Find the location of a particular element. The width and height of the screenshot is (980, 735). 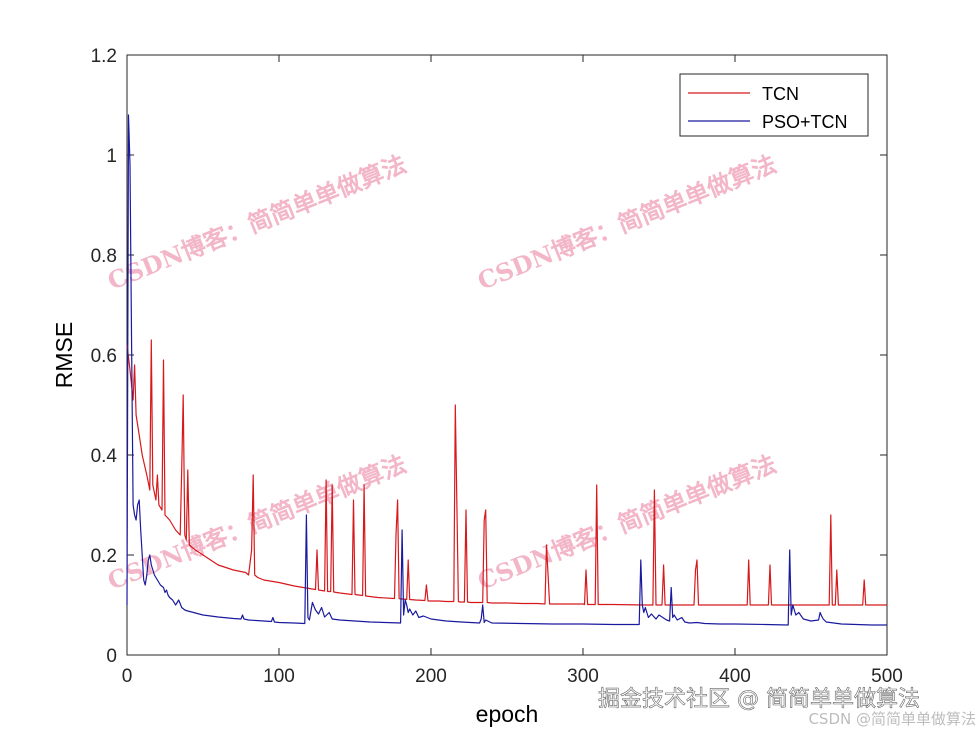

y-tick-label: 0.4 is located at coordinates (104, 456).